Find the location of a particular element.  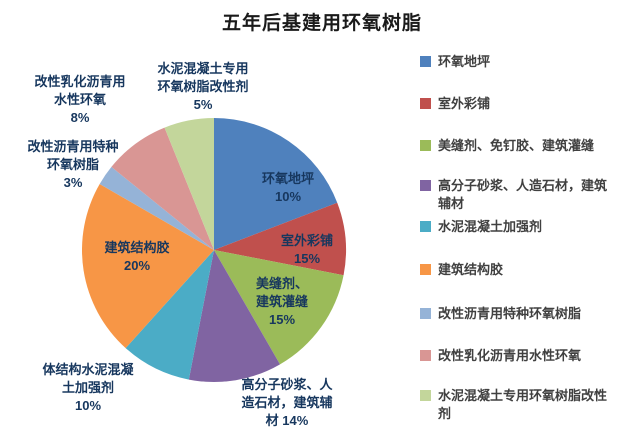

legend-label: 水泥混凝土加强剂 is located at coordinates (490, 226).